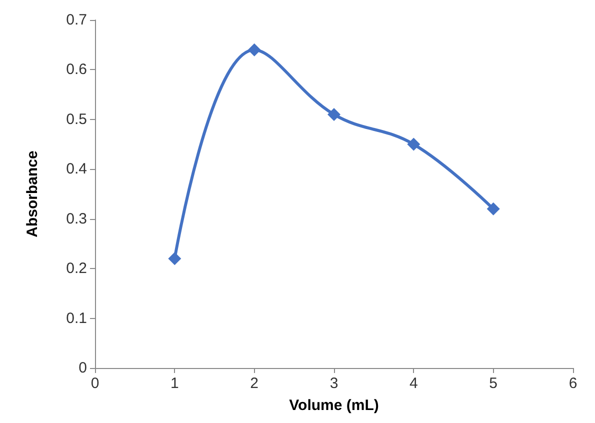  Describe the element at coordinates (573, 383) in the screenshot. I see `x-tick-label: 6` at that location.